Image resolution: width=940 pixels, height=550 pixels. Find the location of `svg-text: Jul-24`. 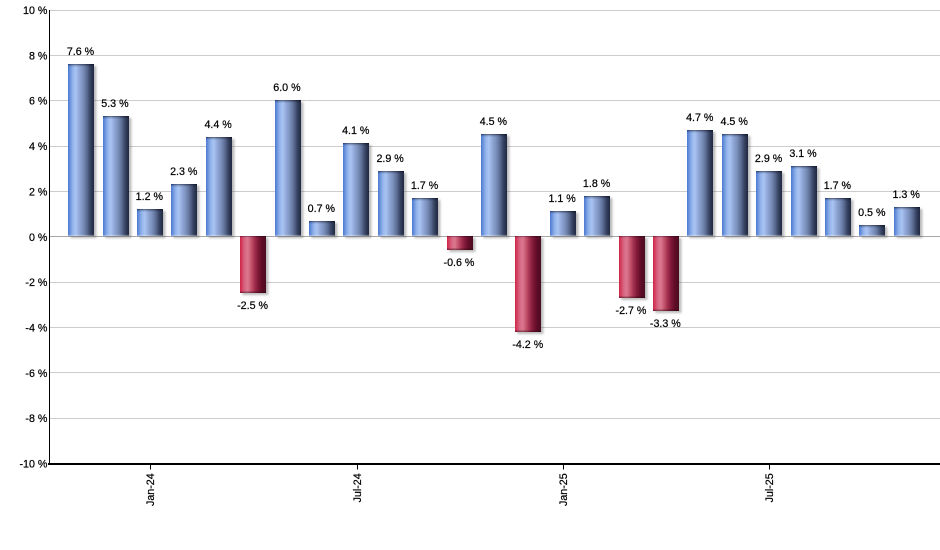

svg-text: Jul-24 is located at coordinates (358, 487).